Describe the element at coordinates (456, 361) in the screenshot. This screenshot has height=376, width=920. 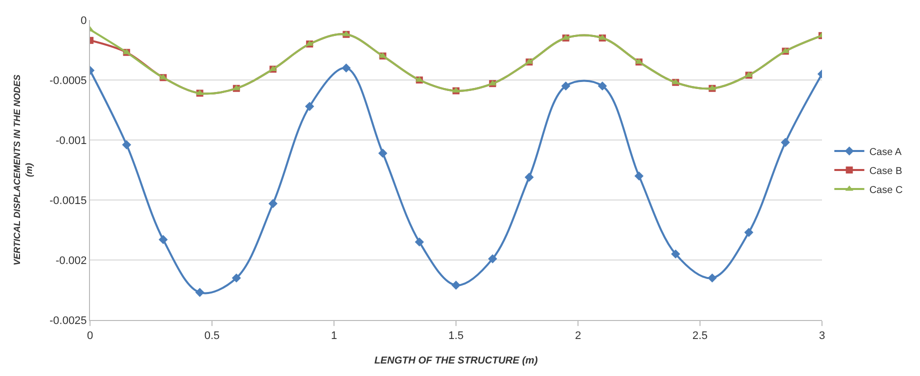
I see `x-axis-title: LENGTH OF THE STRUCTURE (m)` at that location.